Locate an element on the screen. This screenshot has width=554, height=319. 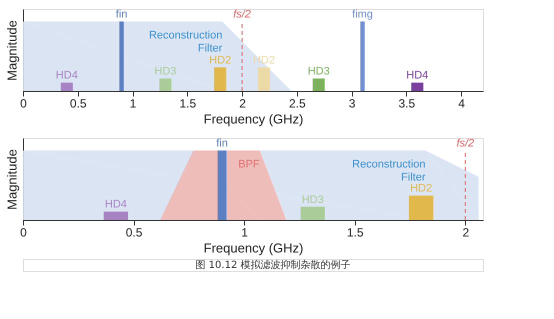
x-tick-label: 3 is located at coordinates (352, 103).